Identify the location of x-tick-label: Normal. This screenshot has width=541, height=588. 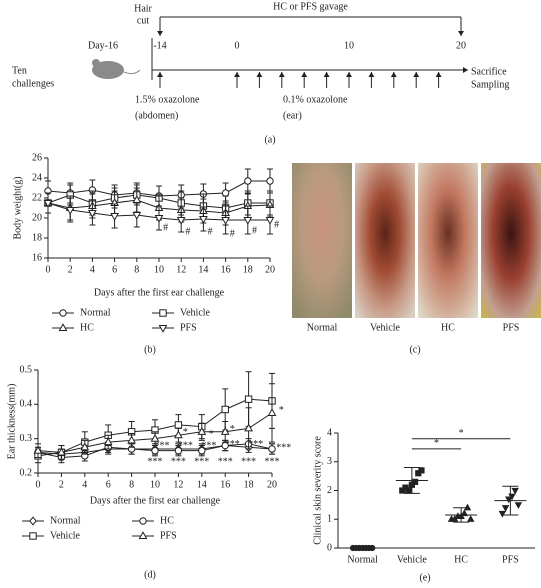
(362, 559).